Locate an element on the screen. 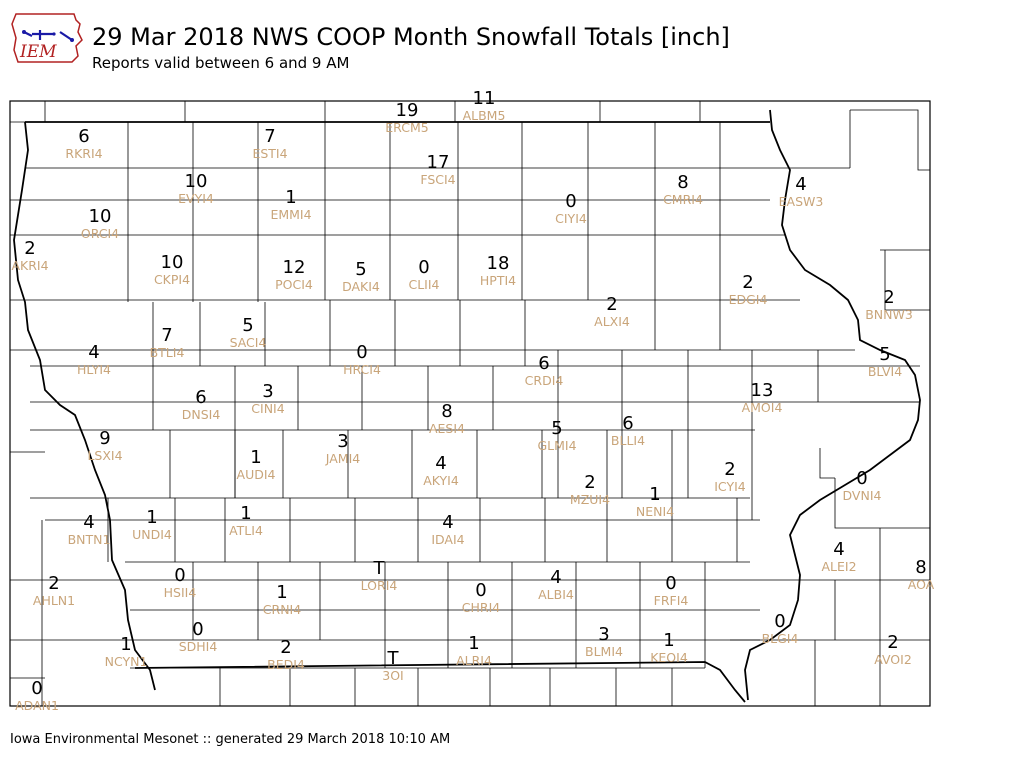 This screenshot has height=768, width=1024. station-id: AHLN1 is located at coordinates (54, 600).